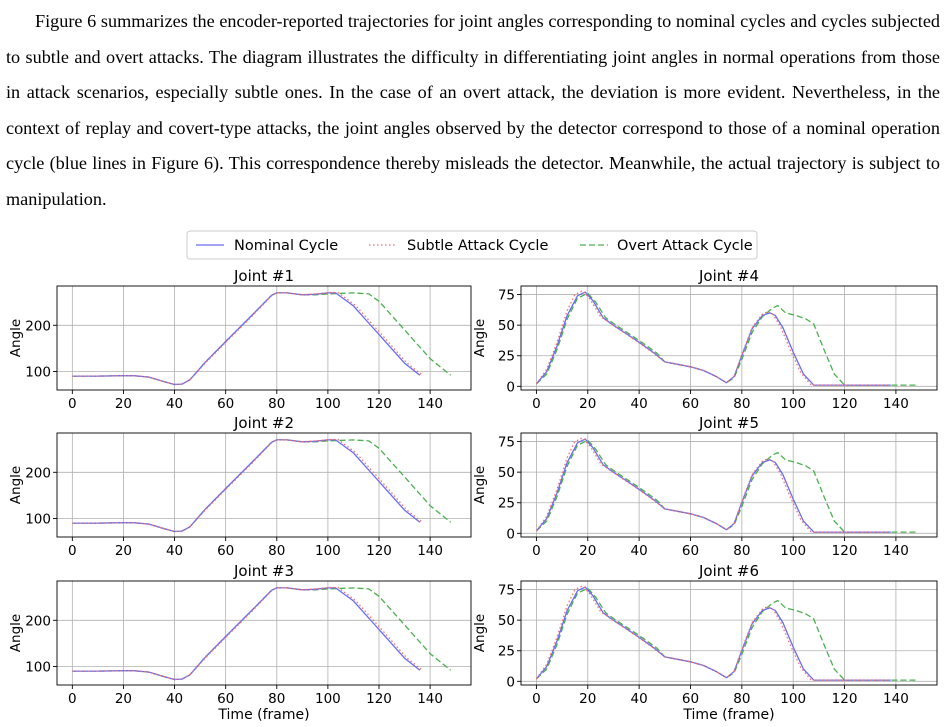 The image size is (945, 727). I want to click on panel-joint-5: 0 20 40 60 80 100 120 140 0 25 50 75 Joint #5 Angle, so click(705, 486).